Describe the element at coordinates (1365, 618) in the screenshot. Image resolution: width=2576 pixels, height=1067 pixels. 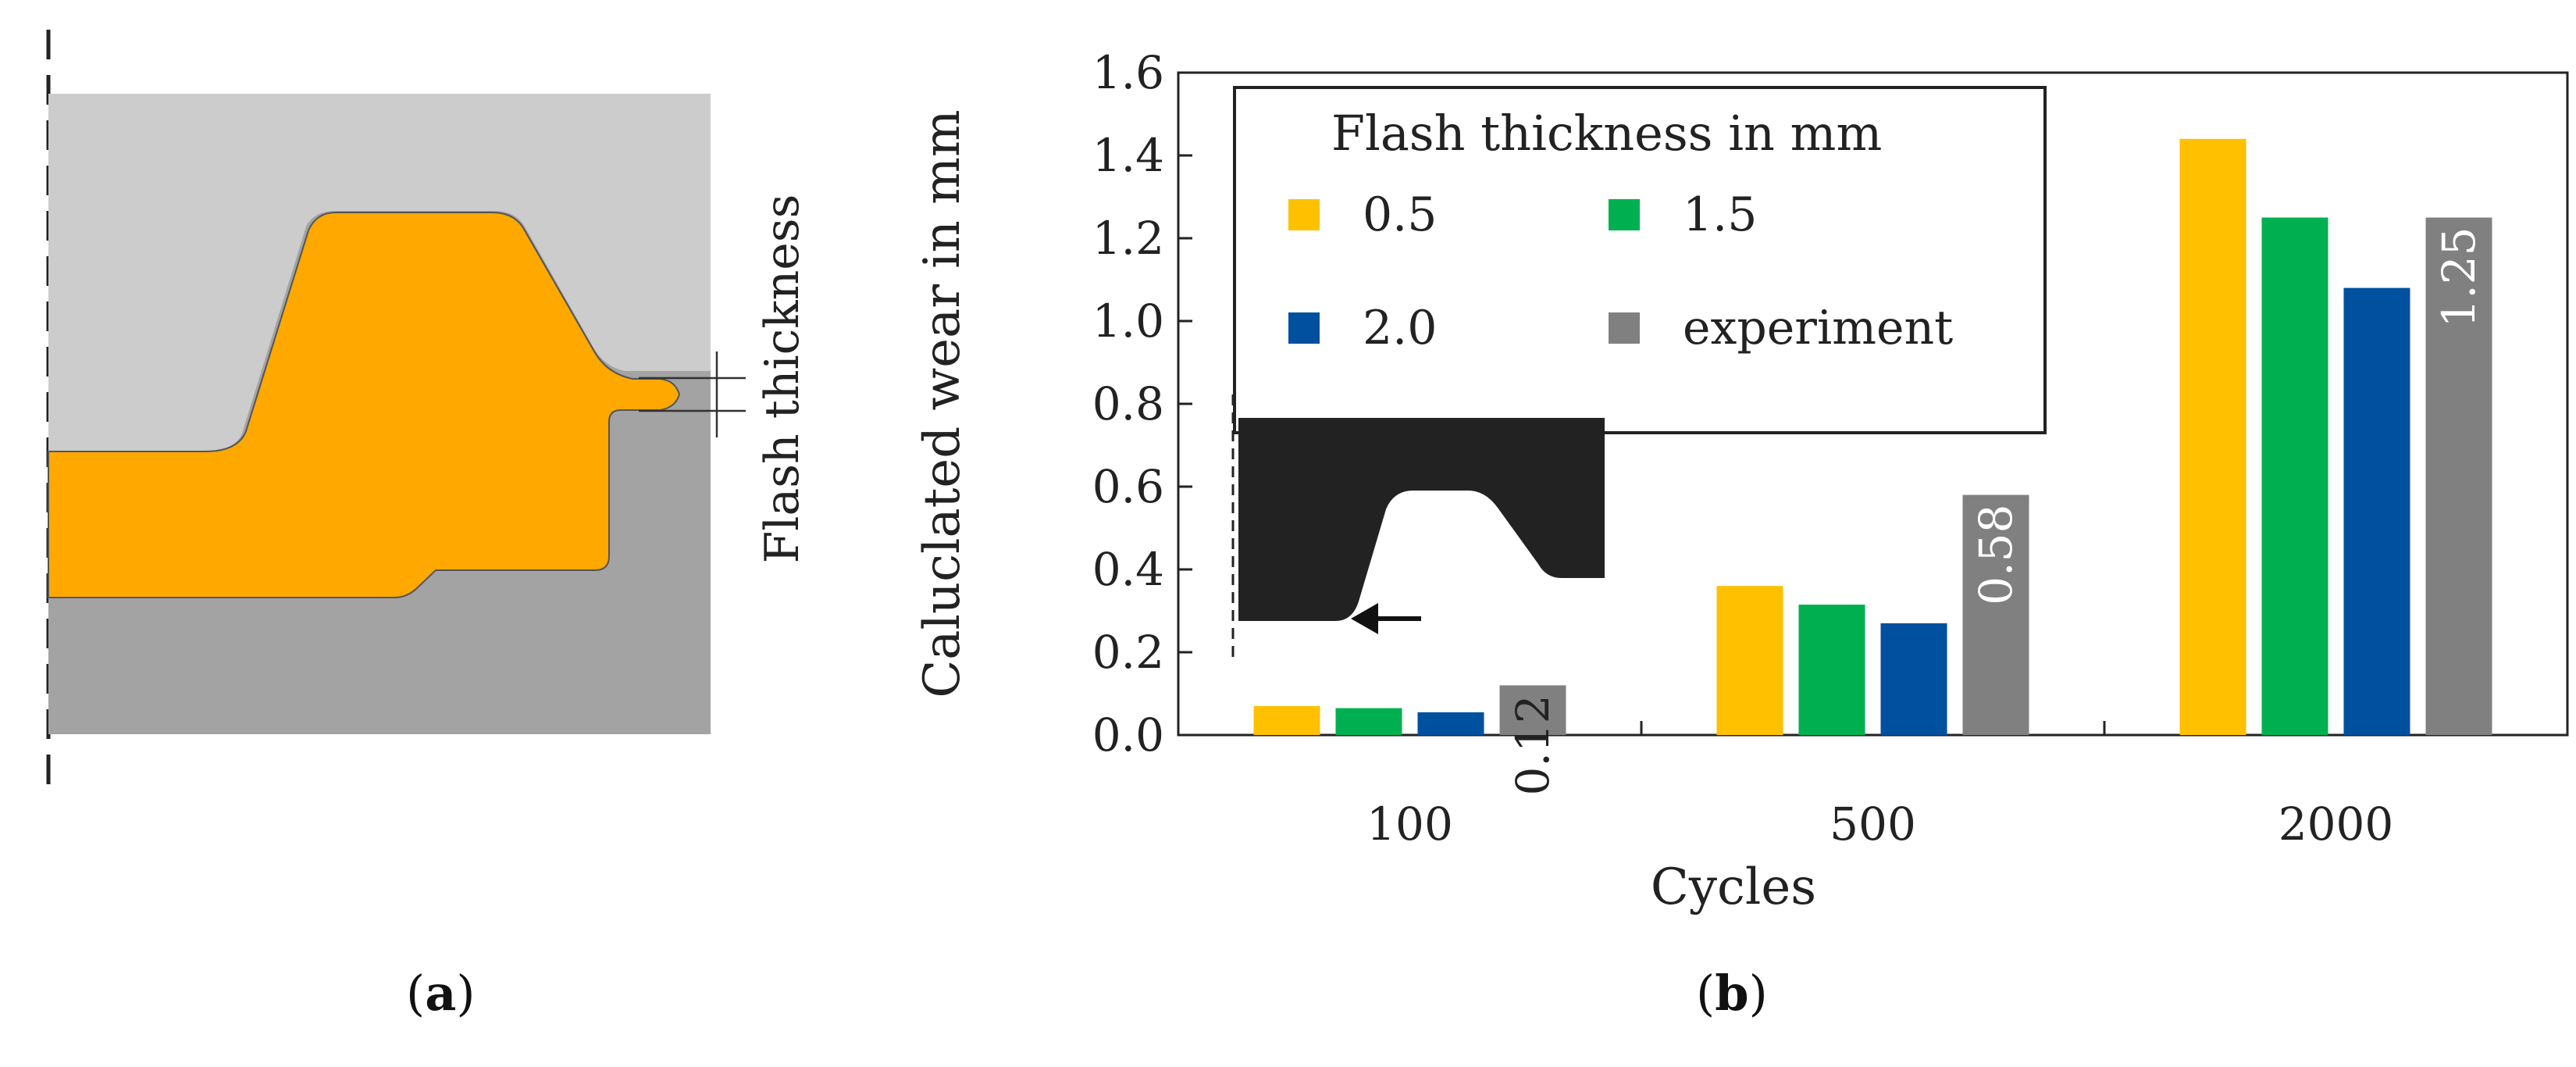
I see `inset-arrow-icon` at that location.